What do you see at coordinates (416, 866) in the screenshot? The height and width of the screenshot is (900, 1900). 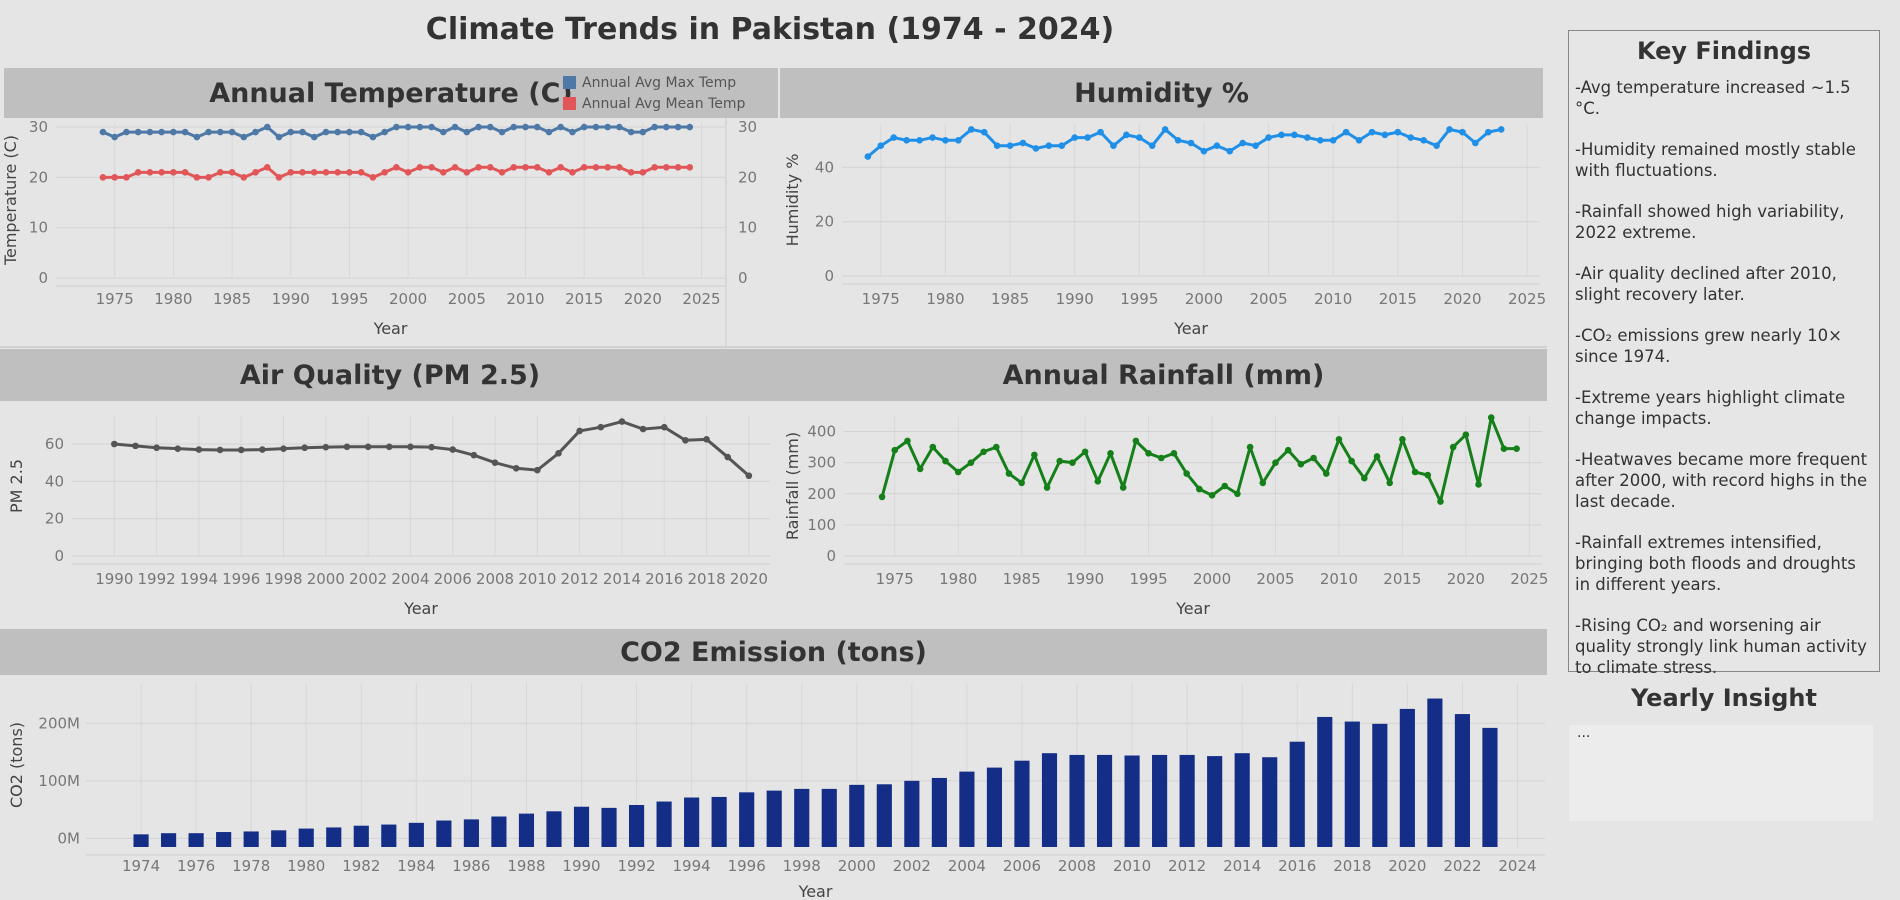 I see `x-tick-label: 1984` at bounding box center [416, 866].